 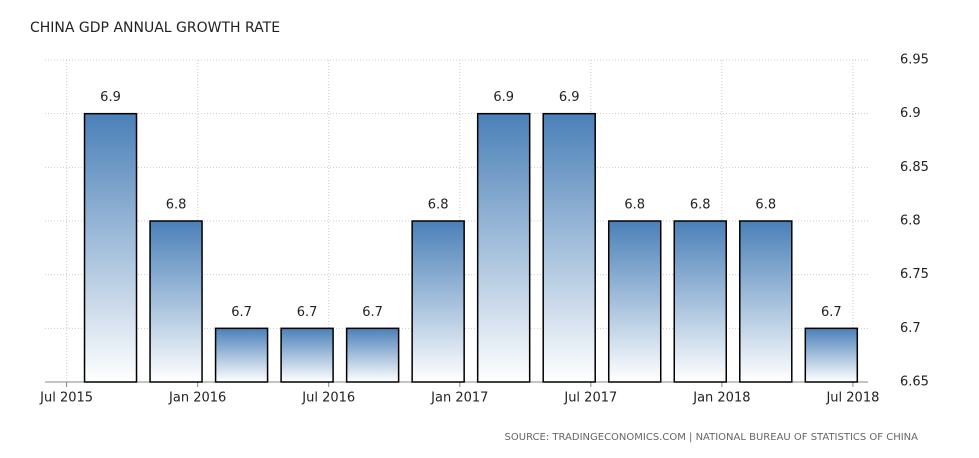 What do you see at coordinates (155, 28) in the screenshot?
I see `chart-title: CHINA GDP ANNUAL GROWTH RATE` at bounding box center [155, 28].